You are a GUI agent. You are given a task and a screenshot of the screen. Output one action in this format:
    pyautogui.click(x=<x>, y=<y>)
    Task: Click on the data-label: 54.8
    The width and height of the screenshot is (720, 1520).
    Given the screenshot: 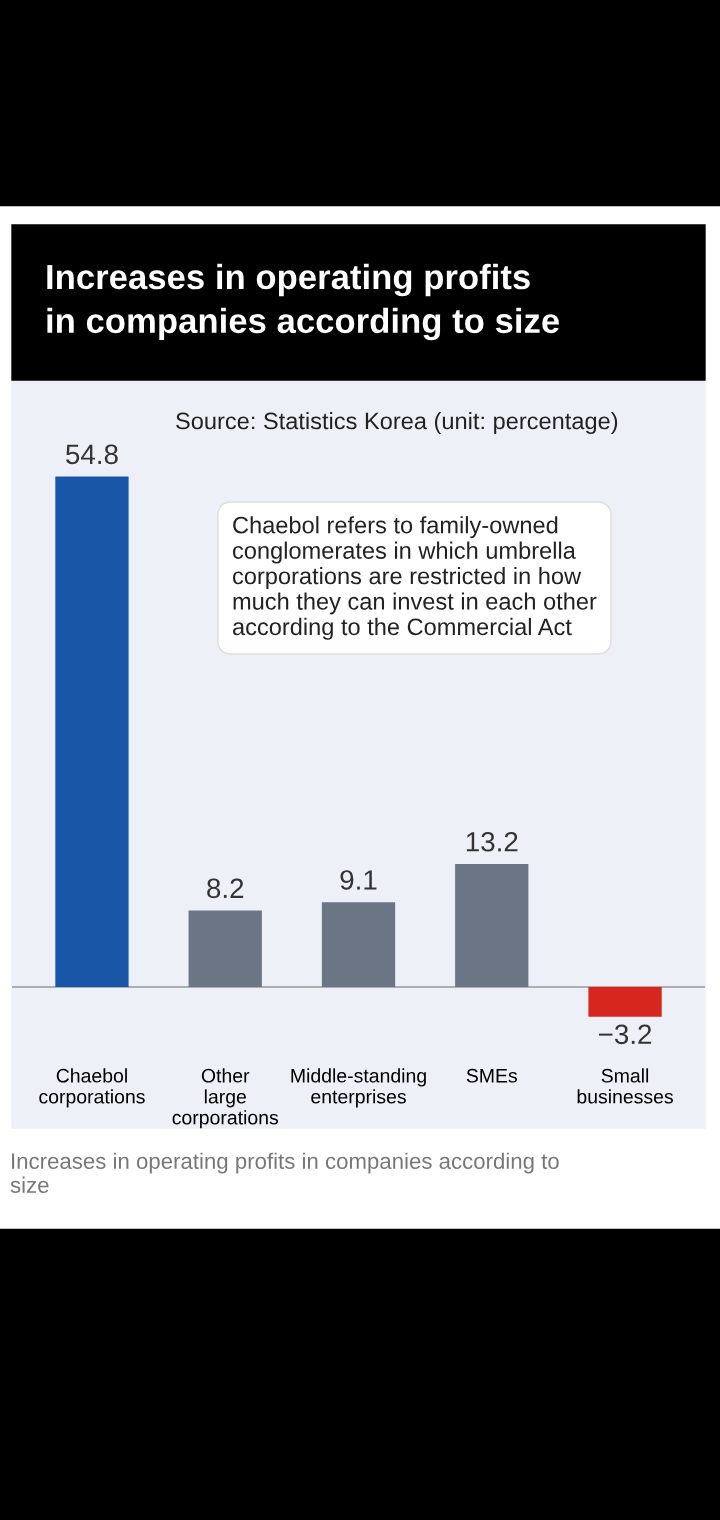 What is the action you would take?
    pyautogui.click(x=92, y=454)
    